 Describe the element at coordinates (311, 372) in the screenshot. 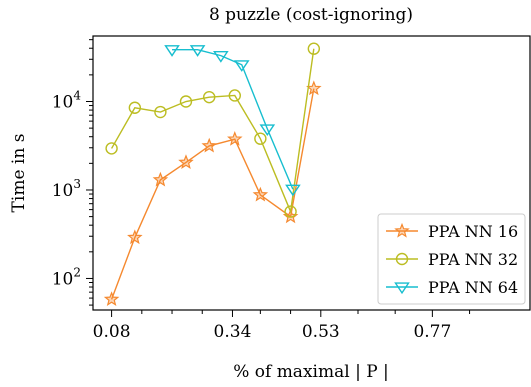

I see `x-axis-label: % of maximal | P |` at that location.